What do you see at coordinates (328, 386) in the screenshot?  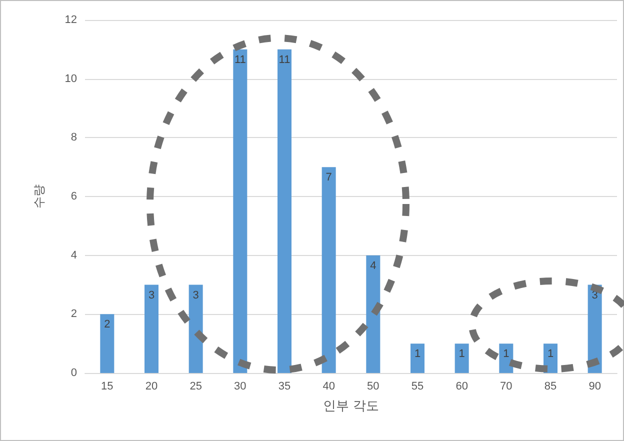 I see `x-tick-label: 40` at bounding box center [328, 386].